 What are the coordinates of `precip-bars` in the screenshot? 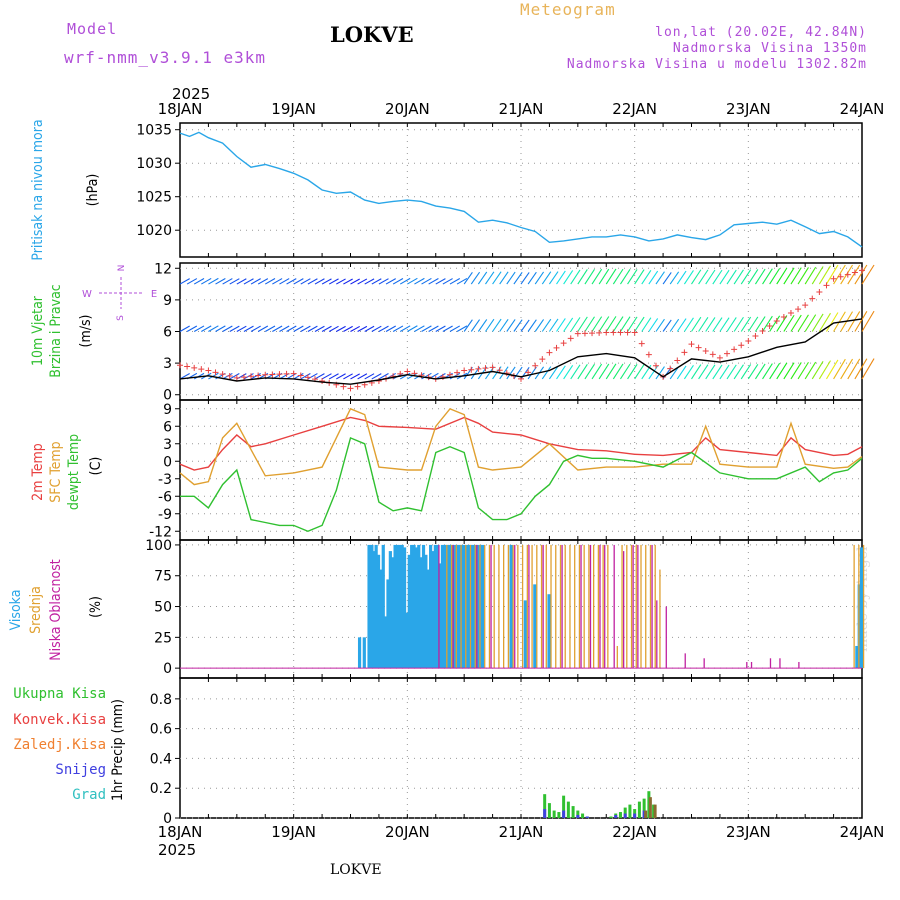 It's located at (650, 807).